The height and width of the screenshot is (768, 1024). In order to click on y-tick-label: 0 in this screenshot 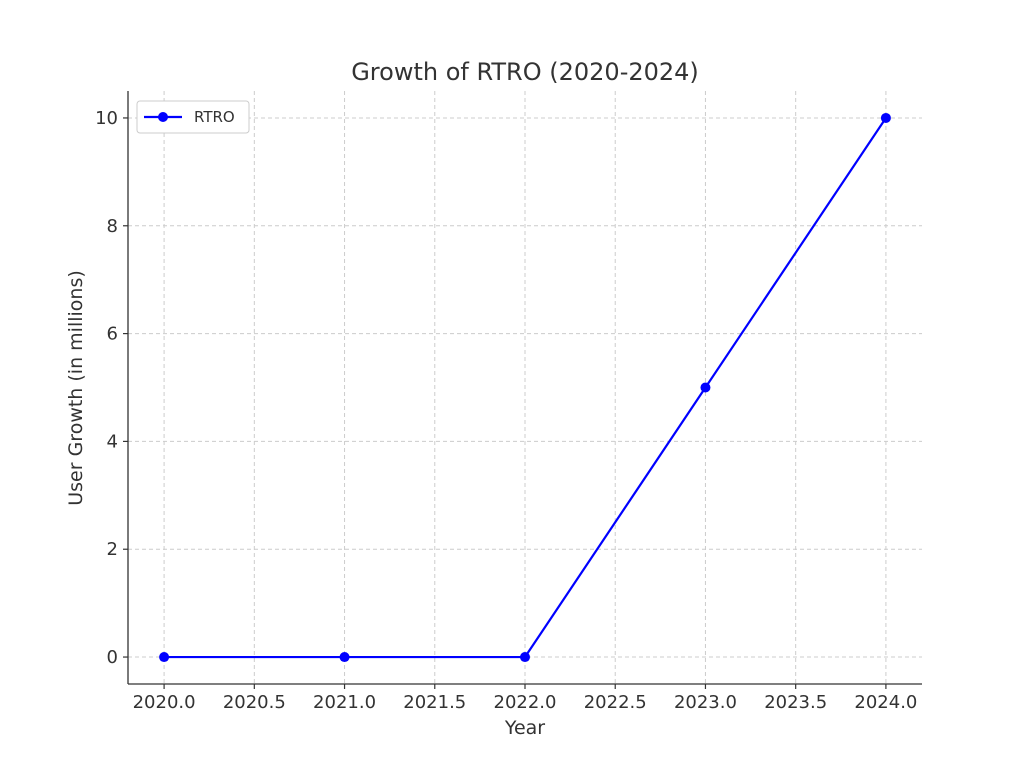, I will do `click(112, 657)`.